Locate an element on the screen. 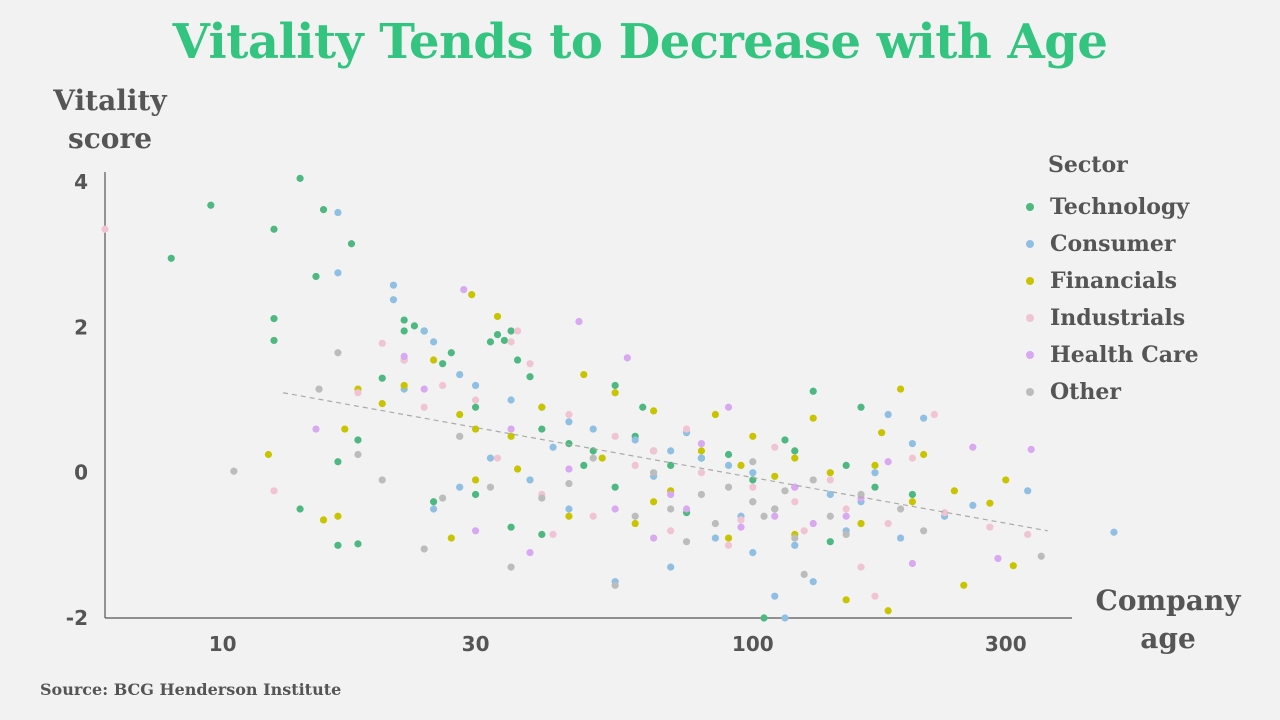  trend-line is located at coordinates (665, 462).